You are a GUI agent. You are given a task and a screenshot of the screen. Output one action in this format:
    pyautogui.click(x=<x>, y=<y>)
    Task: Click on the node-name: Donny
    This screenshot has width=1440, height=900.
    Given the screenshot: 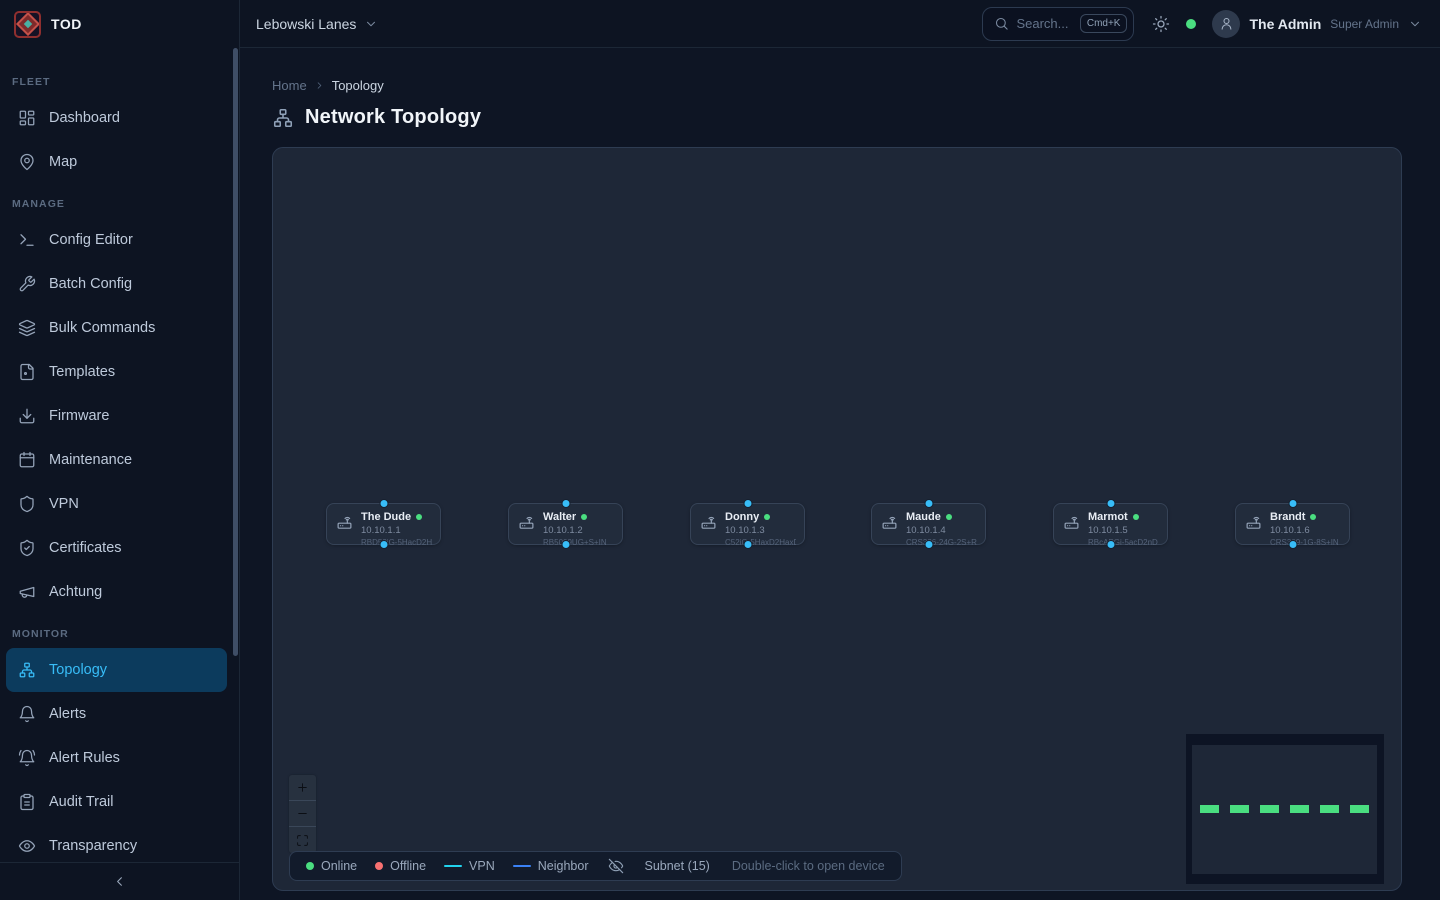 What is the action you would take?
    pyautogui.click(x=742, y=517)
    